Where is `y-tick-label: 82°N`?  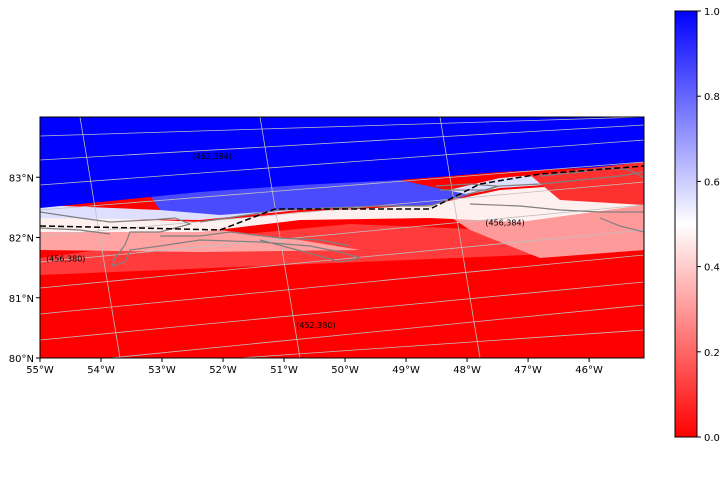 y-tick-label: 82°N is located at coordinates (21, 239).